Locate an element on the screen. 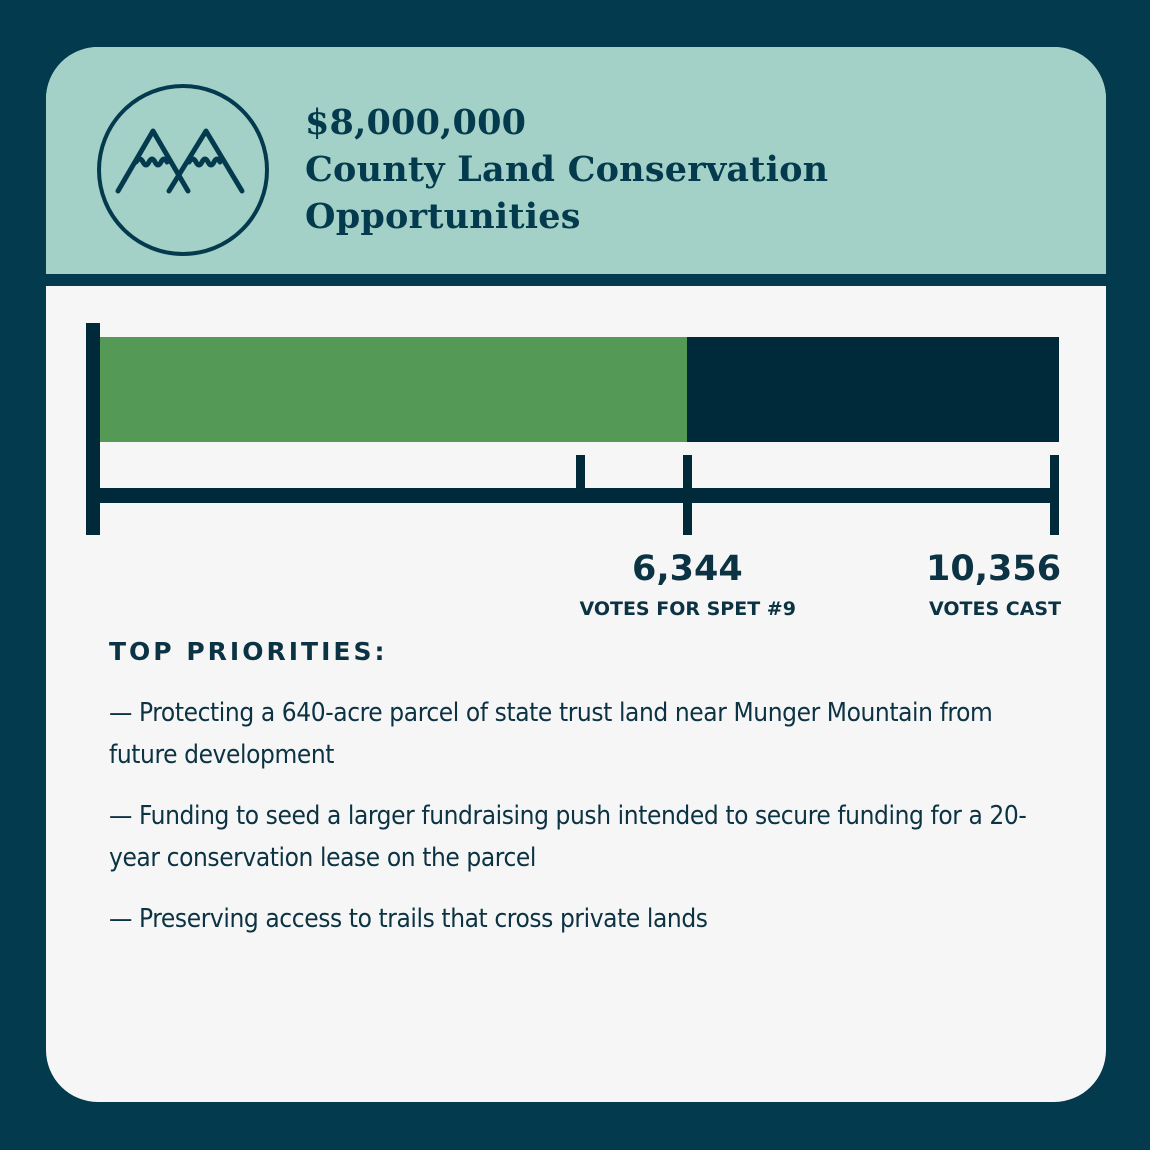  votes-cast-label: VOTES CAST is located at coordinates (995, 609).